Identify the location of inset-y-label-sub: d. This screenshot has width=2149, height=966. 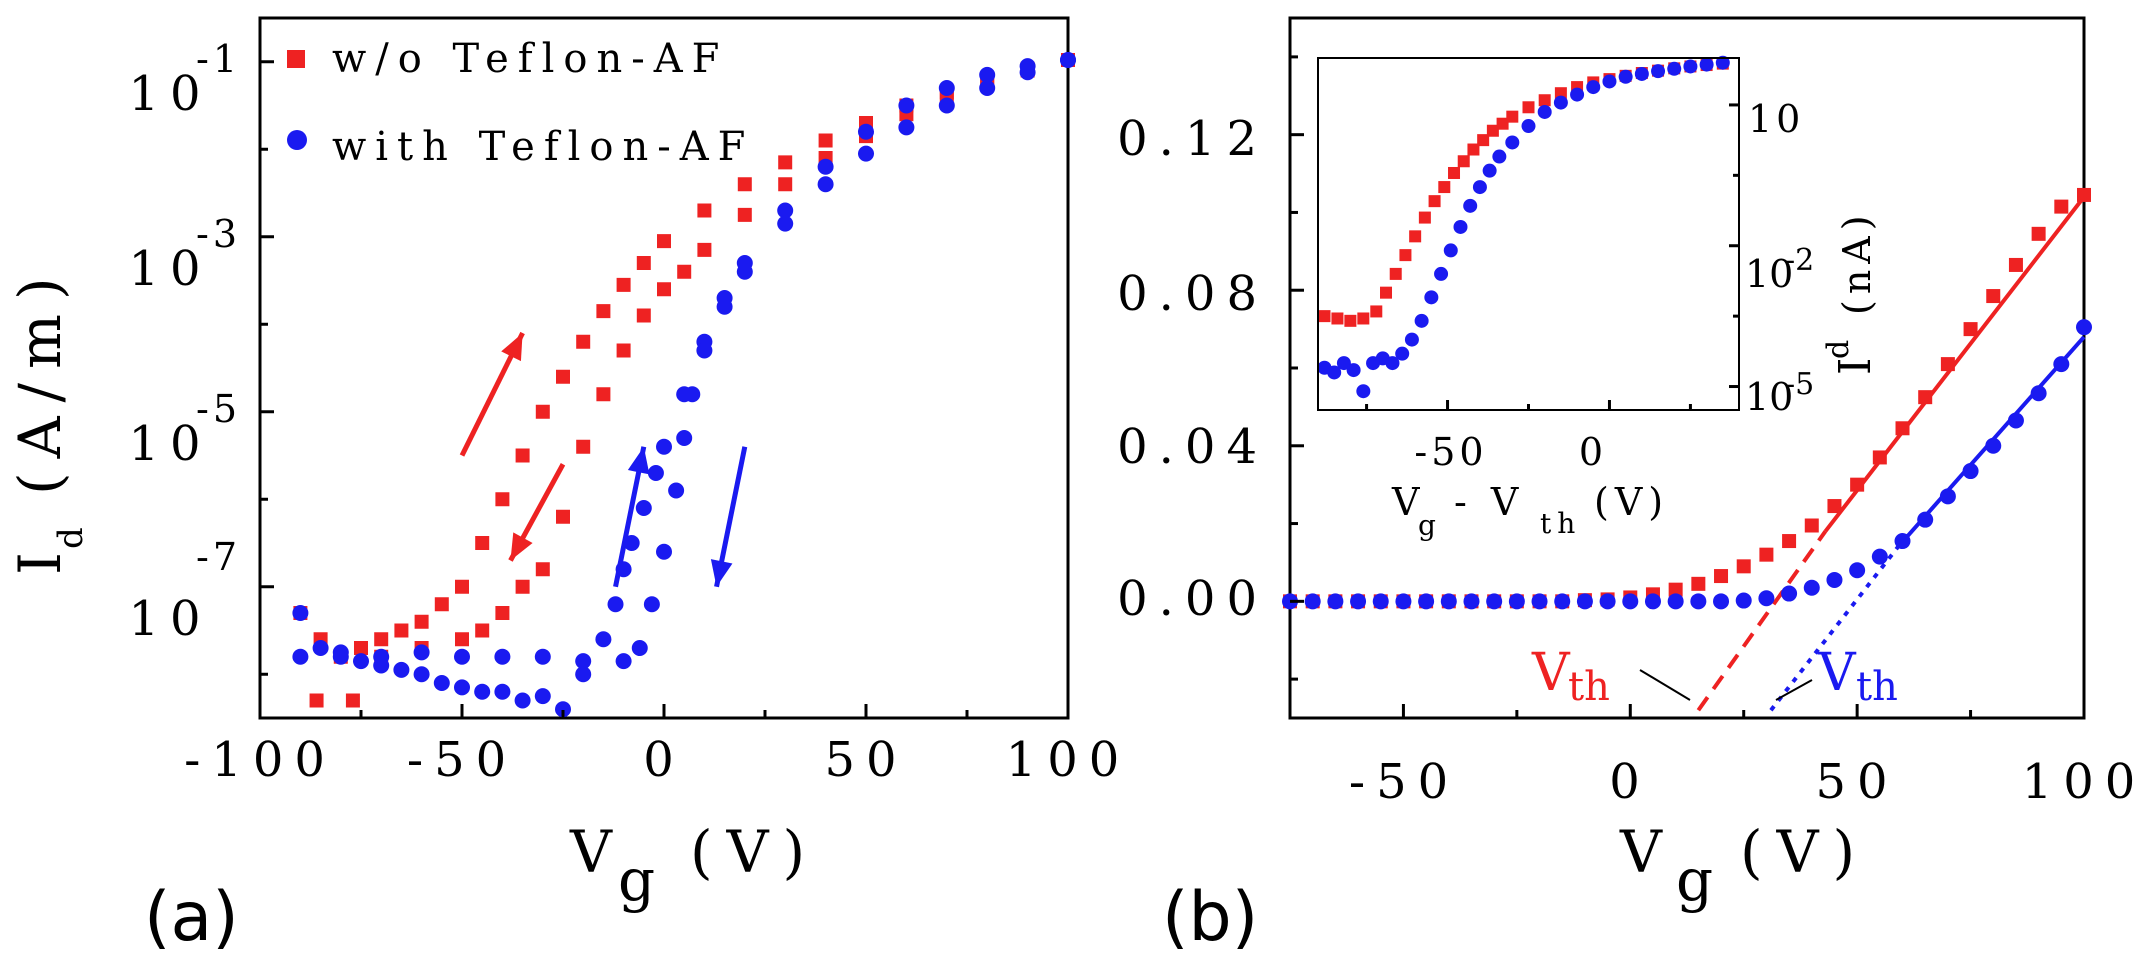
(1838, 349).